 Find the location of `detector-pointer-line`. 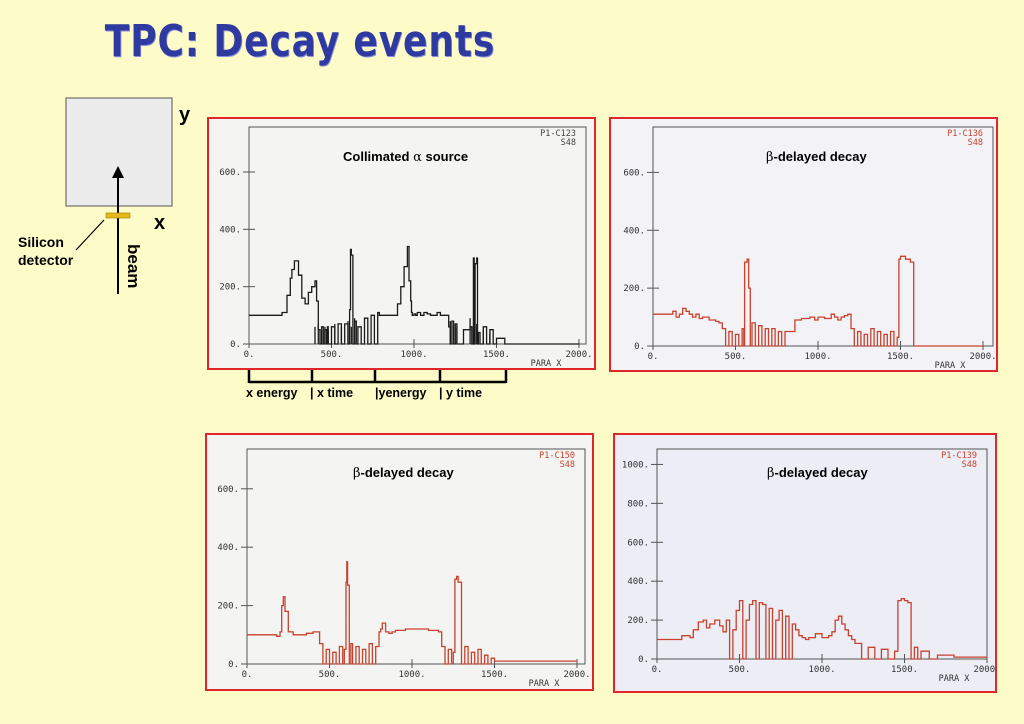

detector-pointer-line is located at coordinates (90, 235).